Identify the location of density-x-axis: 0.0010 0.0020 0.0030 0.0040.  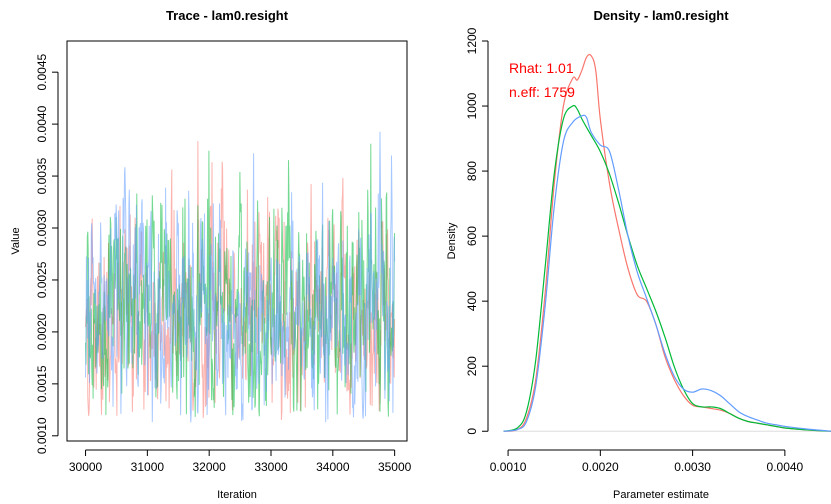
(647, 461).